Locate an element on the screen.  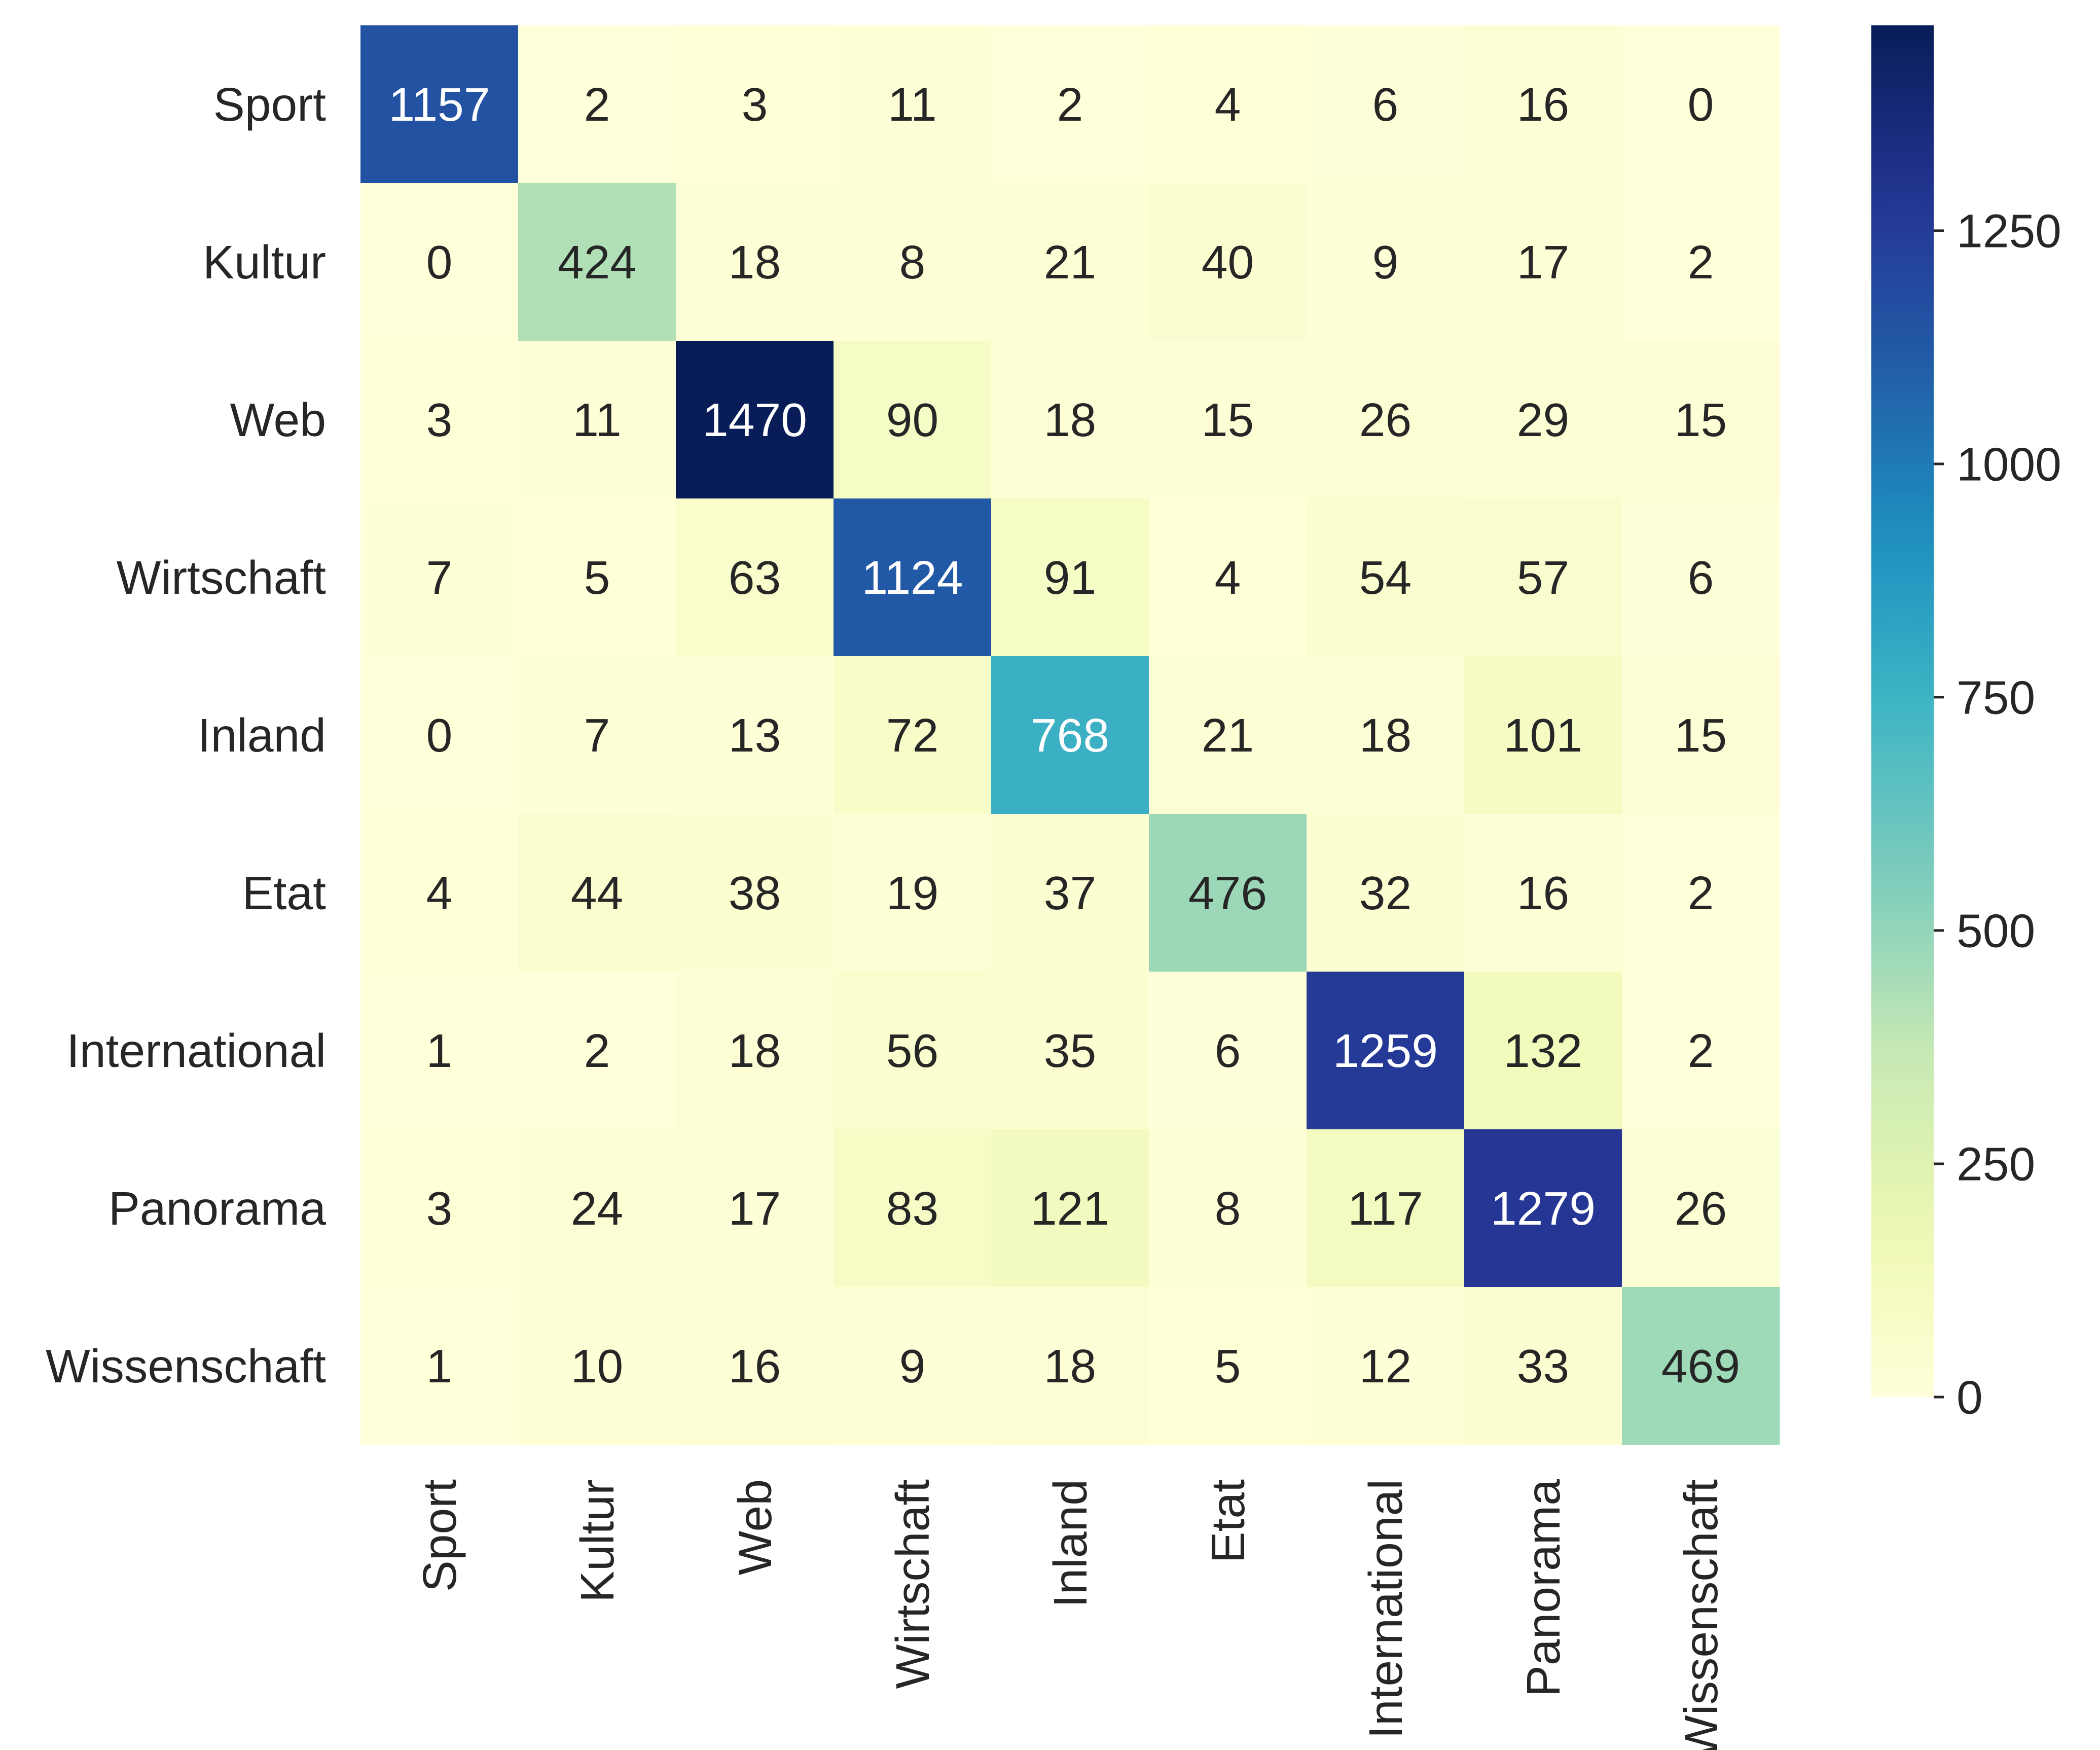
x-tick-label: Inland is located at coordinates (1070, 1544).